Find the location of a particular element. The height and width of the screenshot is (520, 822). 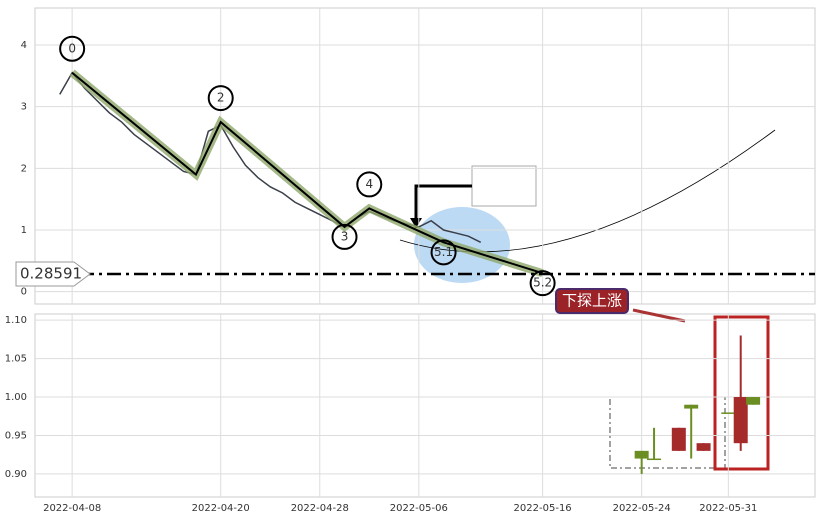

pointer-arrow is located at coordinates (443, 206).